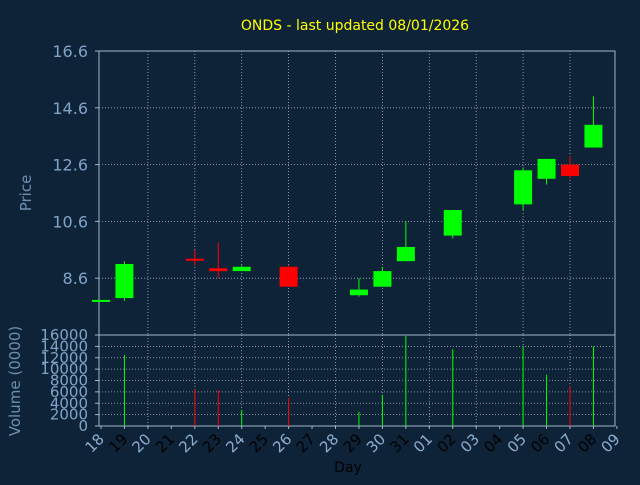  Describe the element at coordinates (69, 403) in the screenshot. I see `volume-tick-label: 4000` at that location.